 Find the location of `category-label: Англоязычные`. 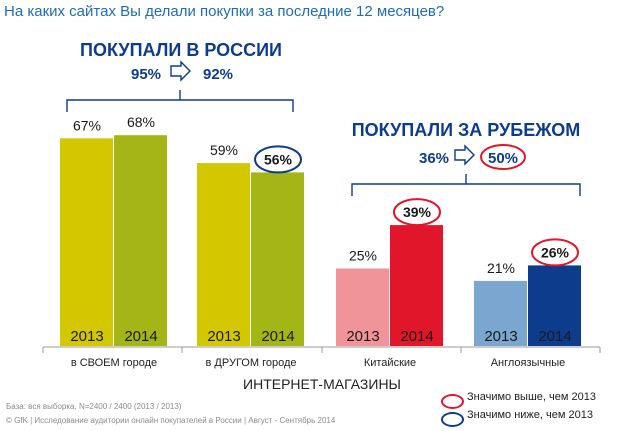

category-label: Англоязычные is located at coordinates (528, 363).